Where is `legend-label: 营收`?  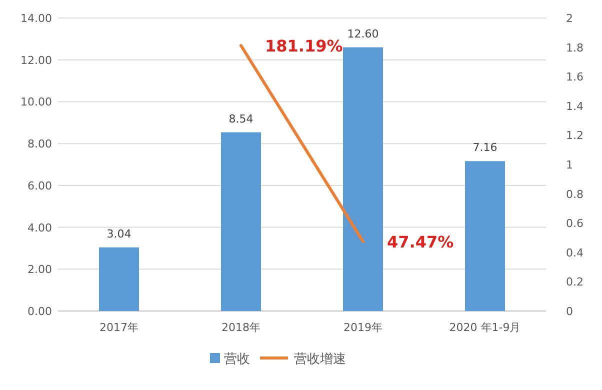 legend-label: 营收 is located at coordinates (237, 359).